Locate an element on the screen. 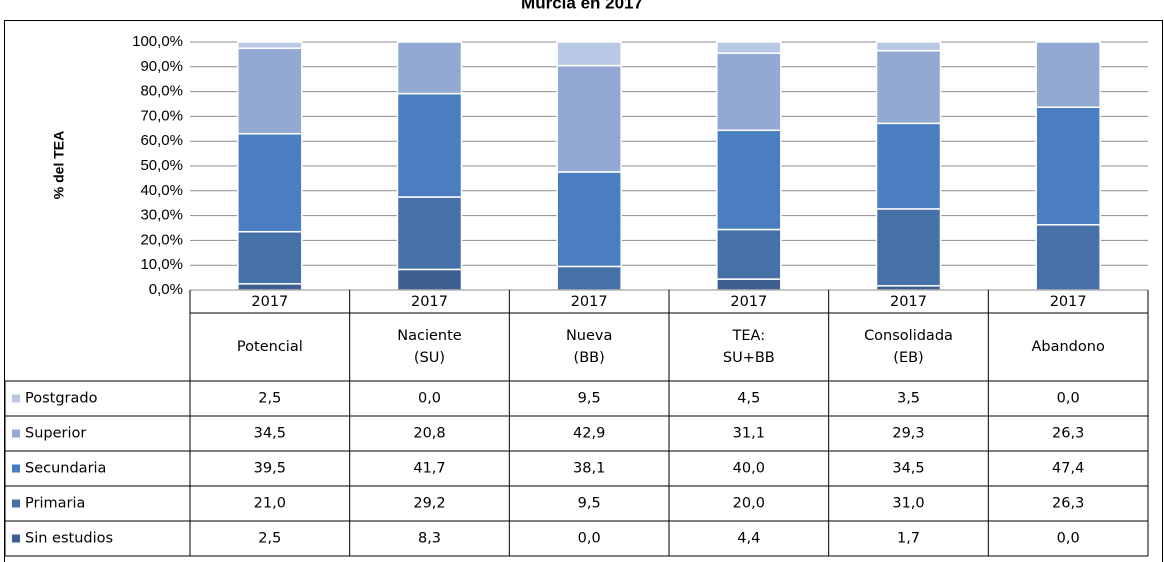 This screenshot has width=1164, height=562. table-value: 40,0 is located at coordinates (749, 469).